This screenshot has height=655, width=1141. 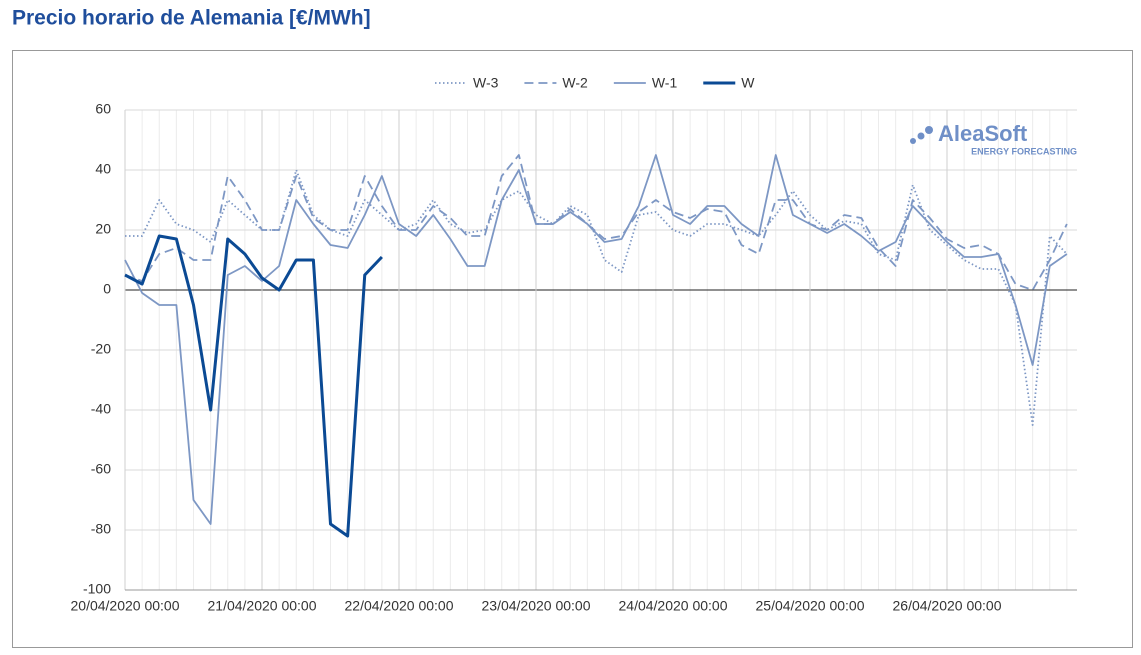 I want to click on series-line, so click(x=253, y=386).